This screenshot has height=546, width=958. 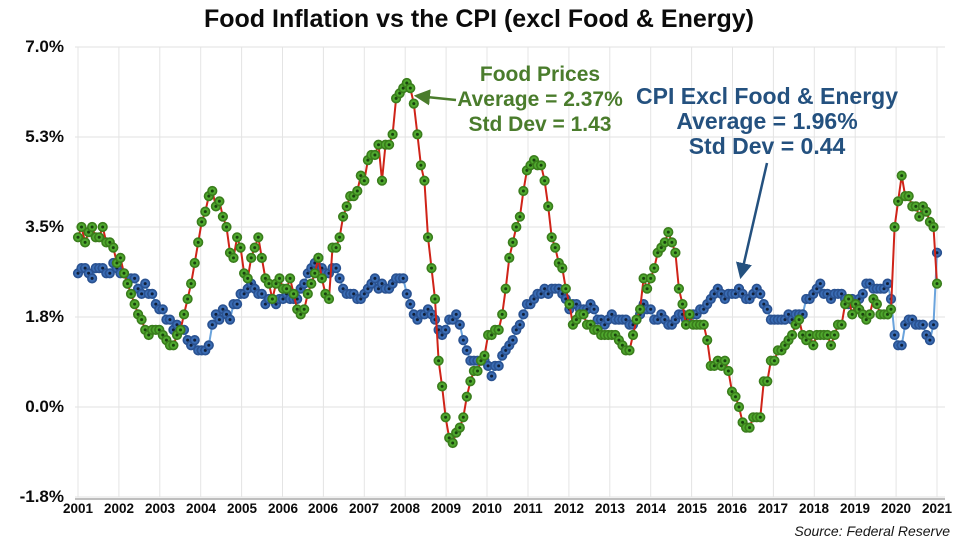 What do you see at coordinates (540, 124) in the screenshot?
I see `annotation-line: Std Dev = 1.43` at bounding box center [540, 124].